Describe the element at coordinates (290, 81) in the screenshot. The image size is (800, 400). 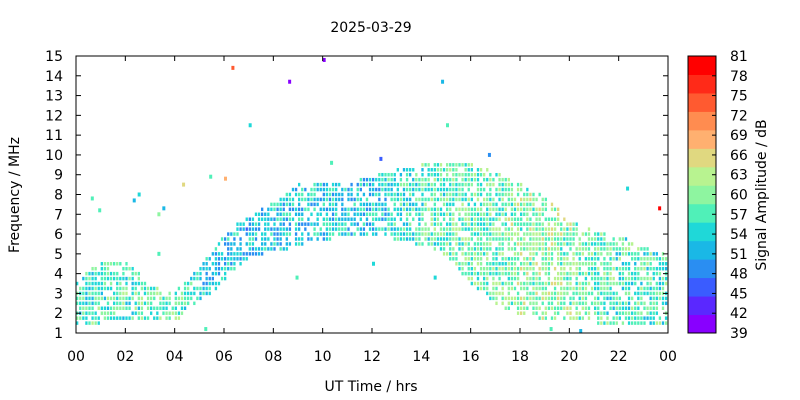
I see `heatmap-outlier` at that location.